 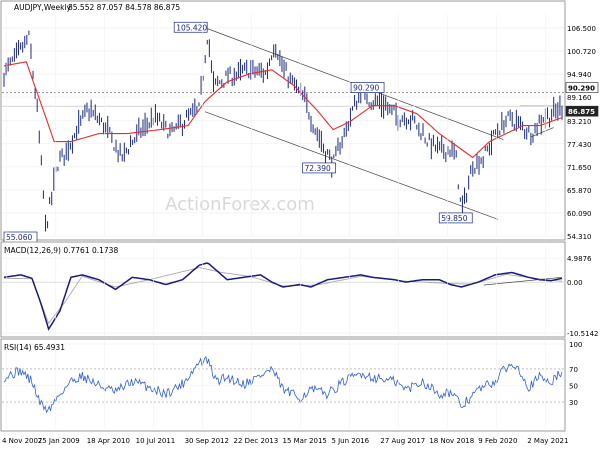 I want to click on x-tick-label: 30 Sep 2012, so click(x=207, y=441).